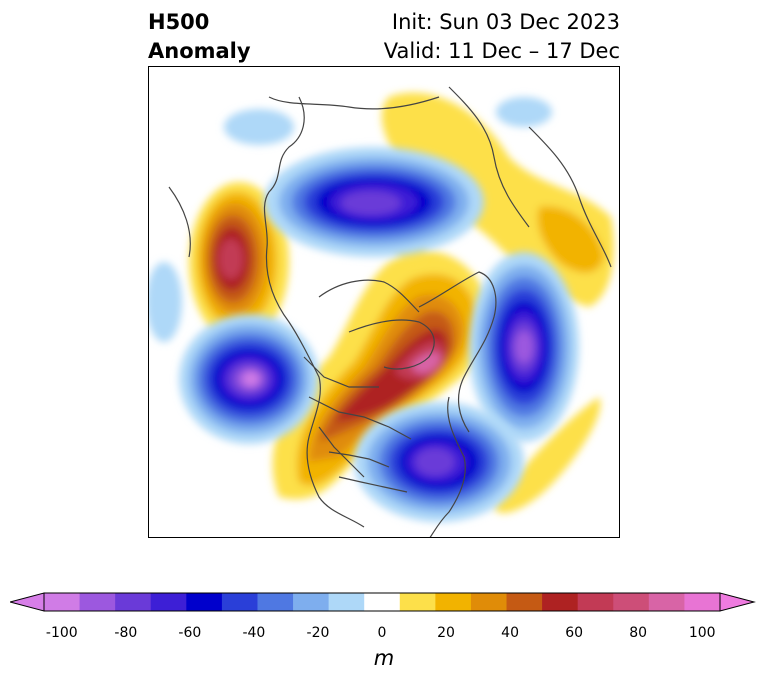 The height and width of the screenshot is (684, 768). What do you see at coordinates (199, 37) in the screenshot?
I see `map-title: H500 Anomaly` at bounding box center [199, 37].